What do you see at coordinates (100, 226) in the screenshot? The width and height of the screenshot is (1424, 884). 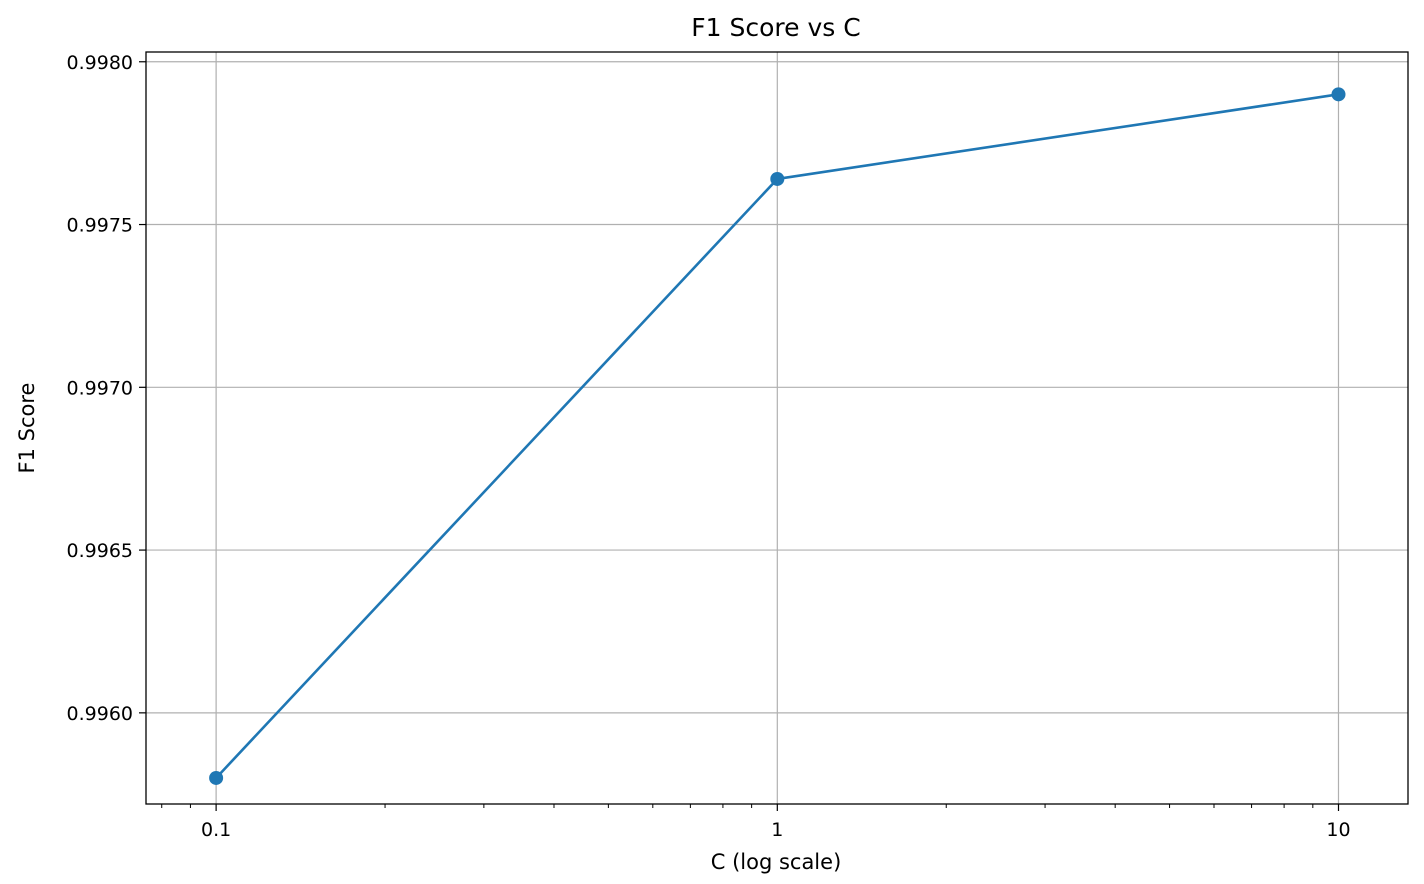 I see `y-tick-label: 0.9975` at bounding box center [100, 226].